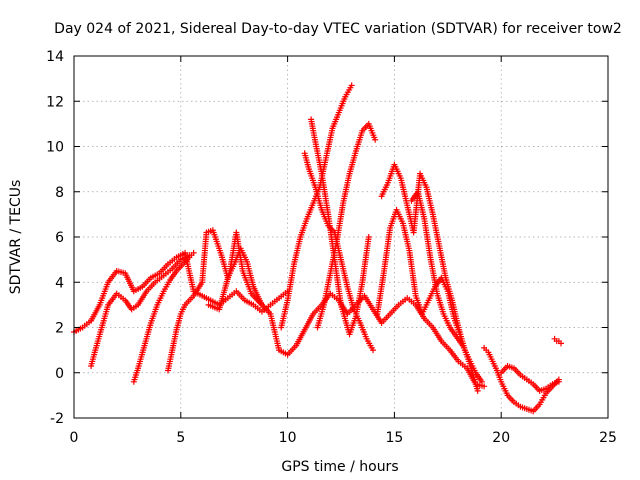 Image resolution: width=640 pixels, height=480 pixels. Describe the element at coordinates (59, 283) in the screenshot. I see `y-tick-label: 4` at that location.